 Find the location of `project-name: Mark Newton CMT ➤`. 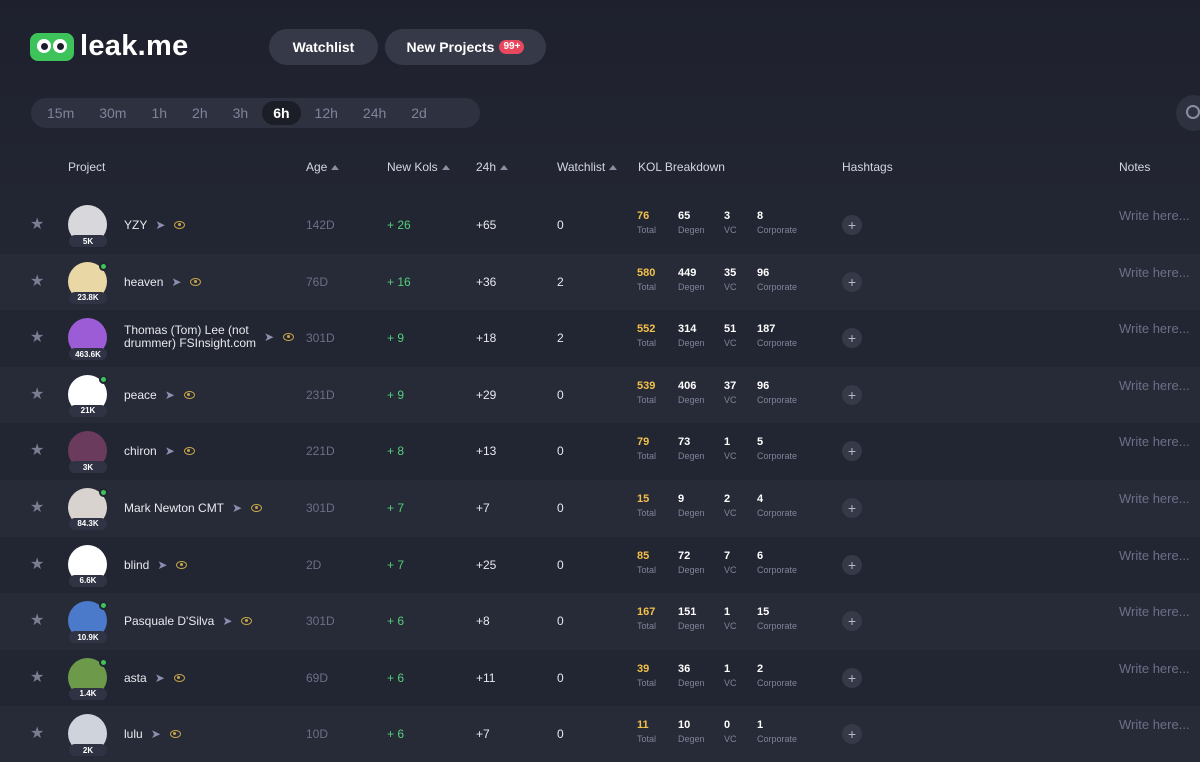

project-name: Mark Newton CMT ➤ is located at coordinates (193, 507).